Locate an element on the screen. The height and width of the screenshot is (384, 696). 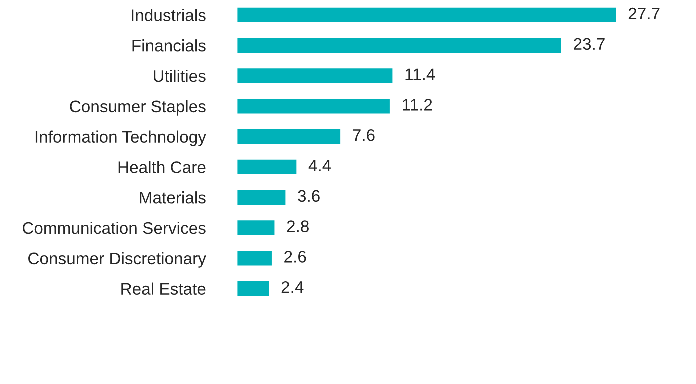
y-tick-label: Industrials is located at coordinates (169, 15).